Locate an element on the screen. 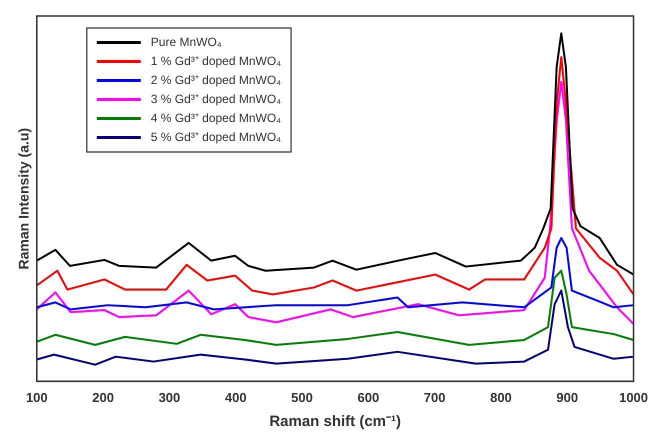  y-axis-title: Raman Intensity (a.u) is located at coordinates (23, 199).